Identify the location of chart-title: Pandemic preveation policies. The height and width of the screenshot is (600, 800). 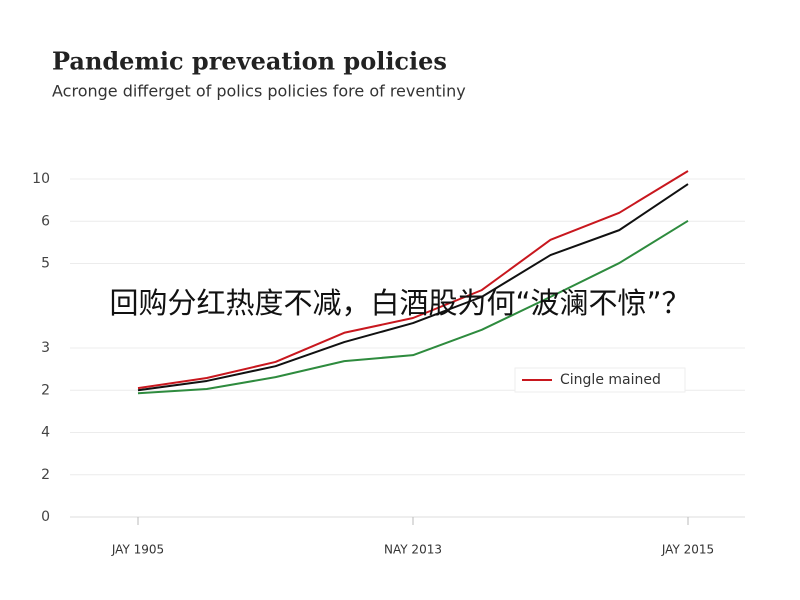
(249, 61).